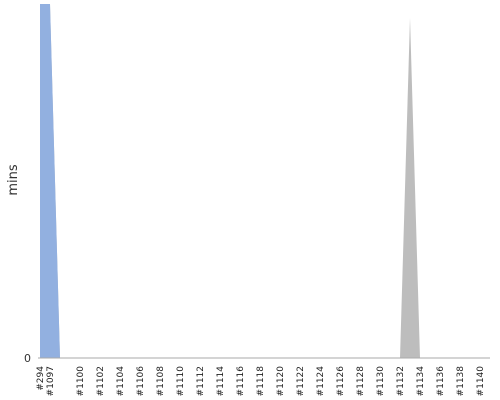 This screenshot has width=500, height=400. What do you see at coordinates (341, 381) in the screenshot?
I see `x-tick-label: #1126` at bounding box center [341, 381].